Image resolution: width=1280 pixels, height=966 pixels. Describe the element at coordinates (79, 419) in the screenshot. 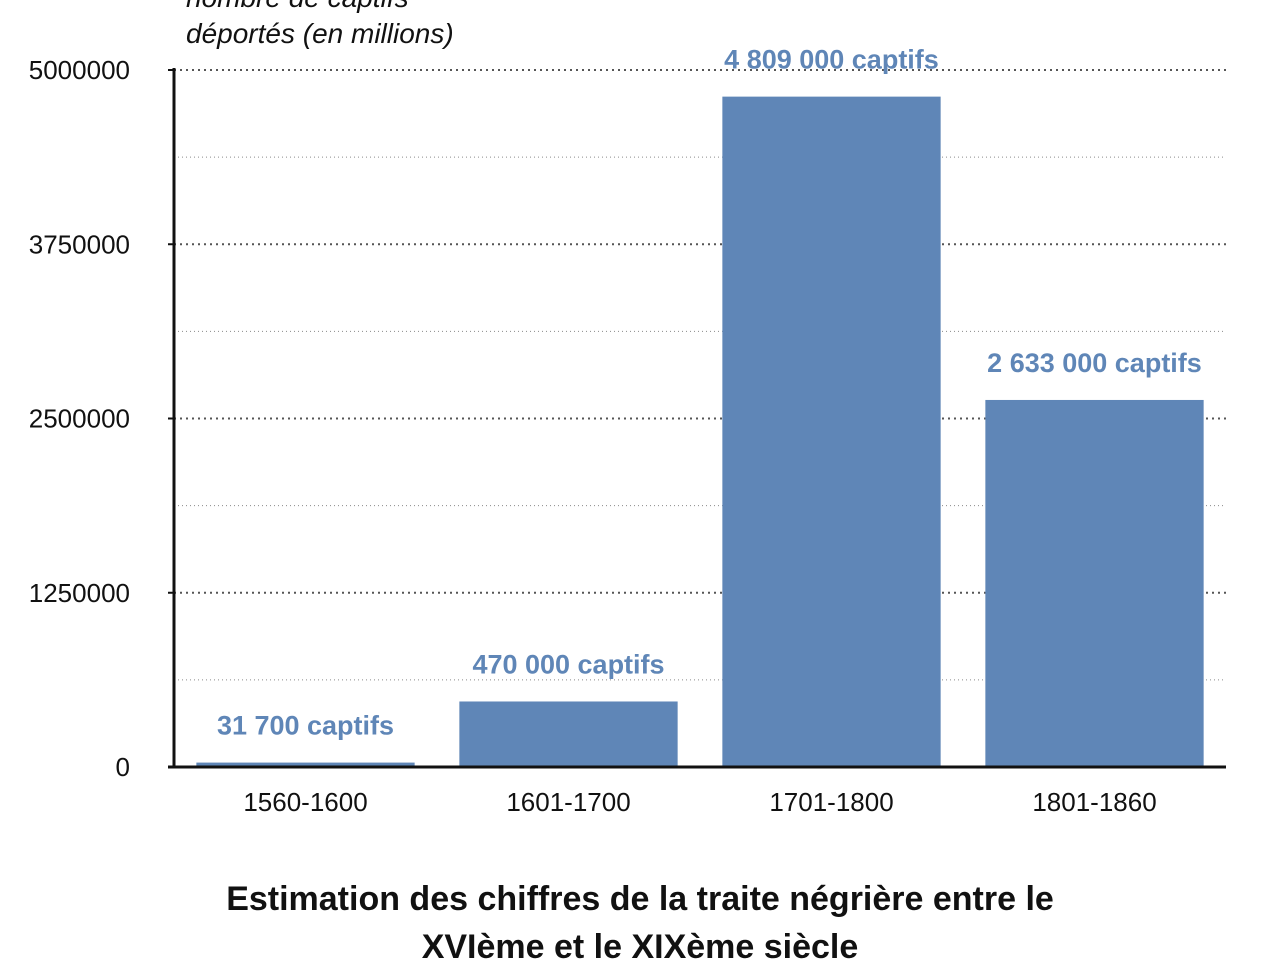

I see `y-tick-label: 2500000` at that location.